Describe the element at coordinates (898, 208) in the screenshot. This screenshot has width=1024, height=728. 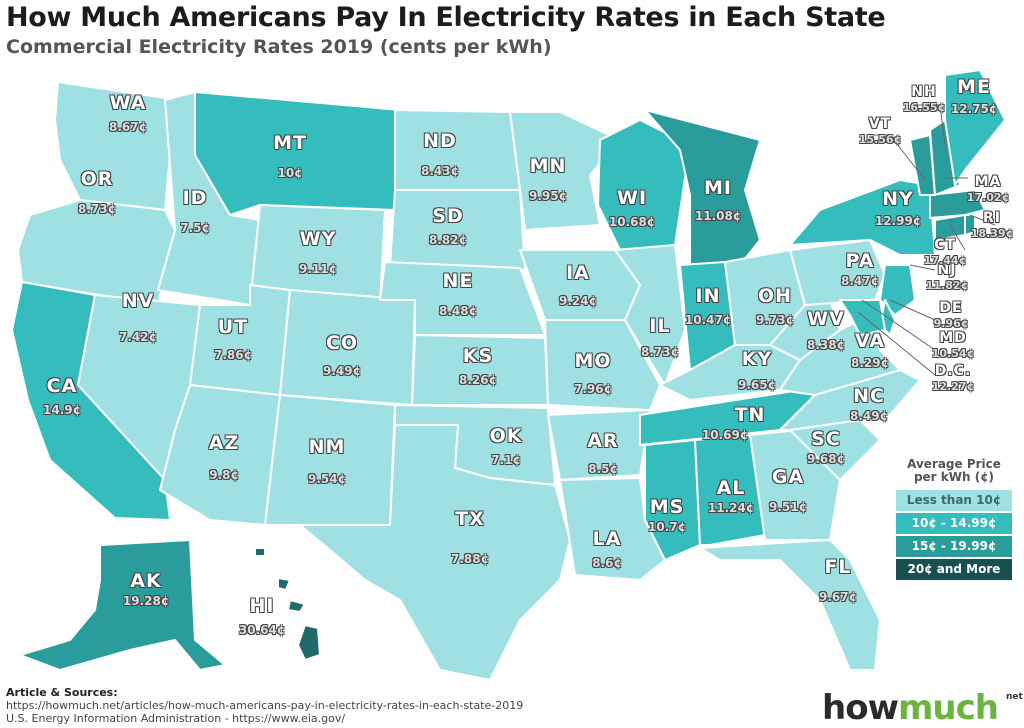
I see `label-NY: NY 12.99¢` at that location.